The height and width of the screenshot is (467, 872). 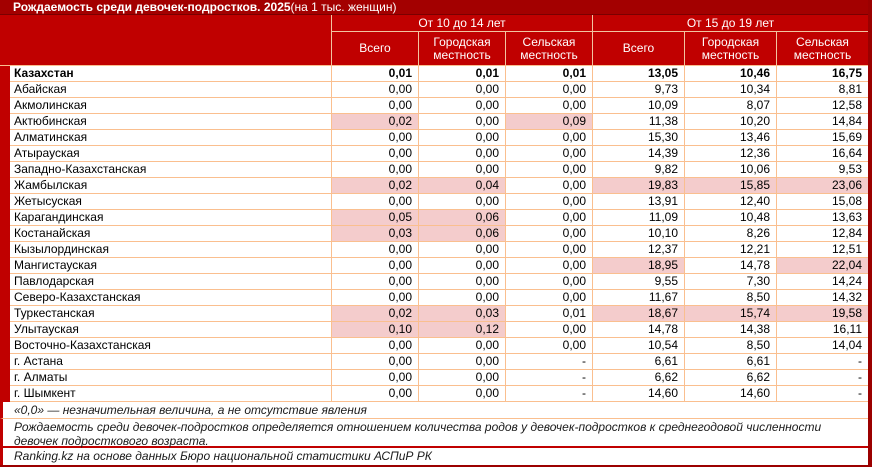 I want to click on table-title-units: (на 1 тыс. женщин), so click(x=343, y=7).